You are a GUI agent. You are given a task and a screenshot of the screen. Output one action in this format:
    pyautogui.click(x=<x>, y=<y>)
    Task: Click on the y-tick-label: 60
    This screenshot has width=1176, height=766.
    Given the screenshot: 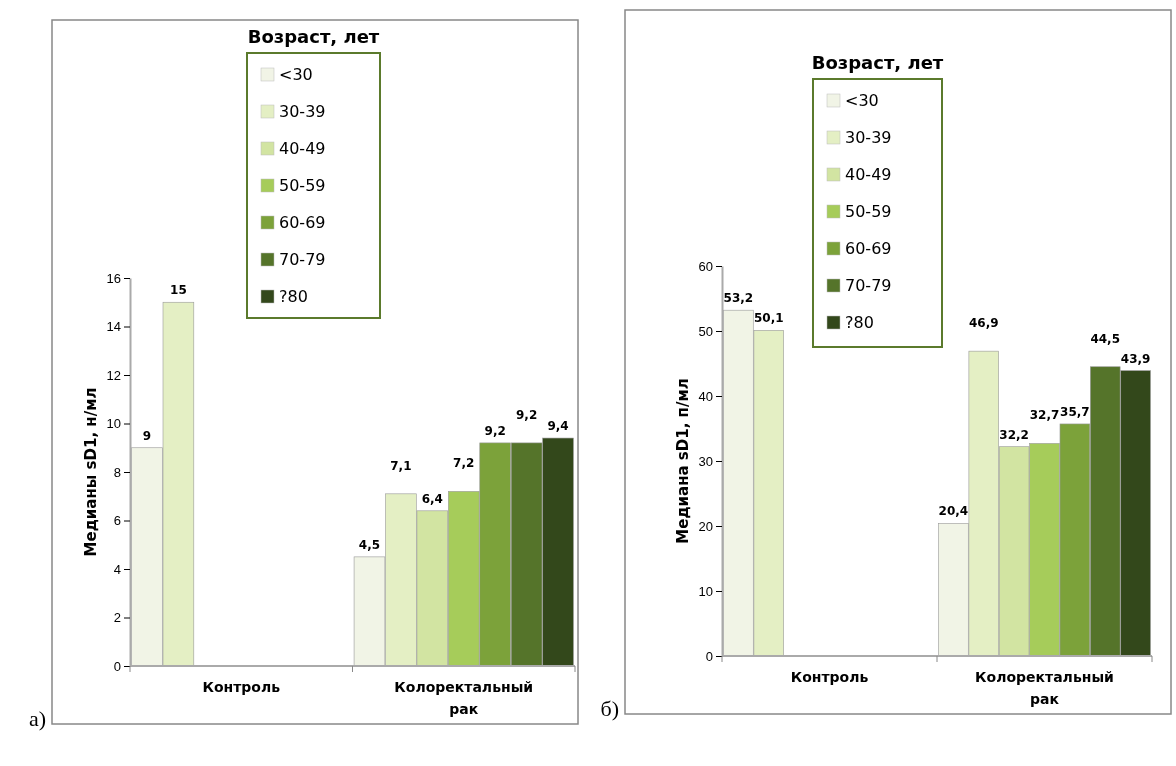 What is the action you would take?
    pyautogui.click(x=705, y=266)
    